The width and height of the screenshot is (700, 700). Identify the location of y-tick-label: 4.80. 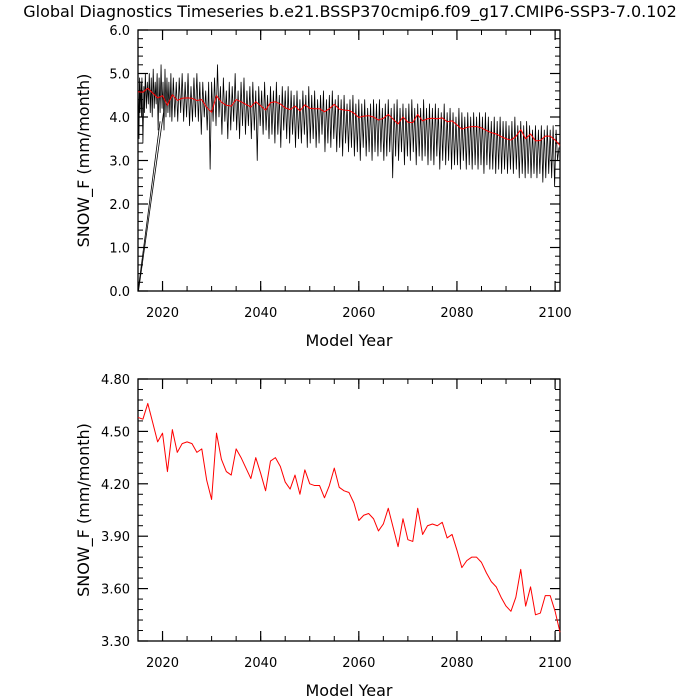
(115, 380).